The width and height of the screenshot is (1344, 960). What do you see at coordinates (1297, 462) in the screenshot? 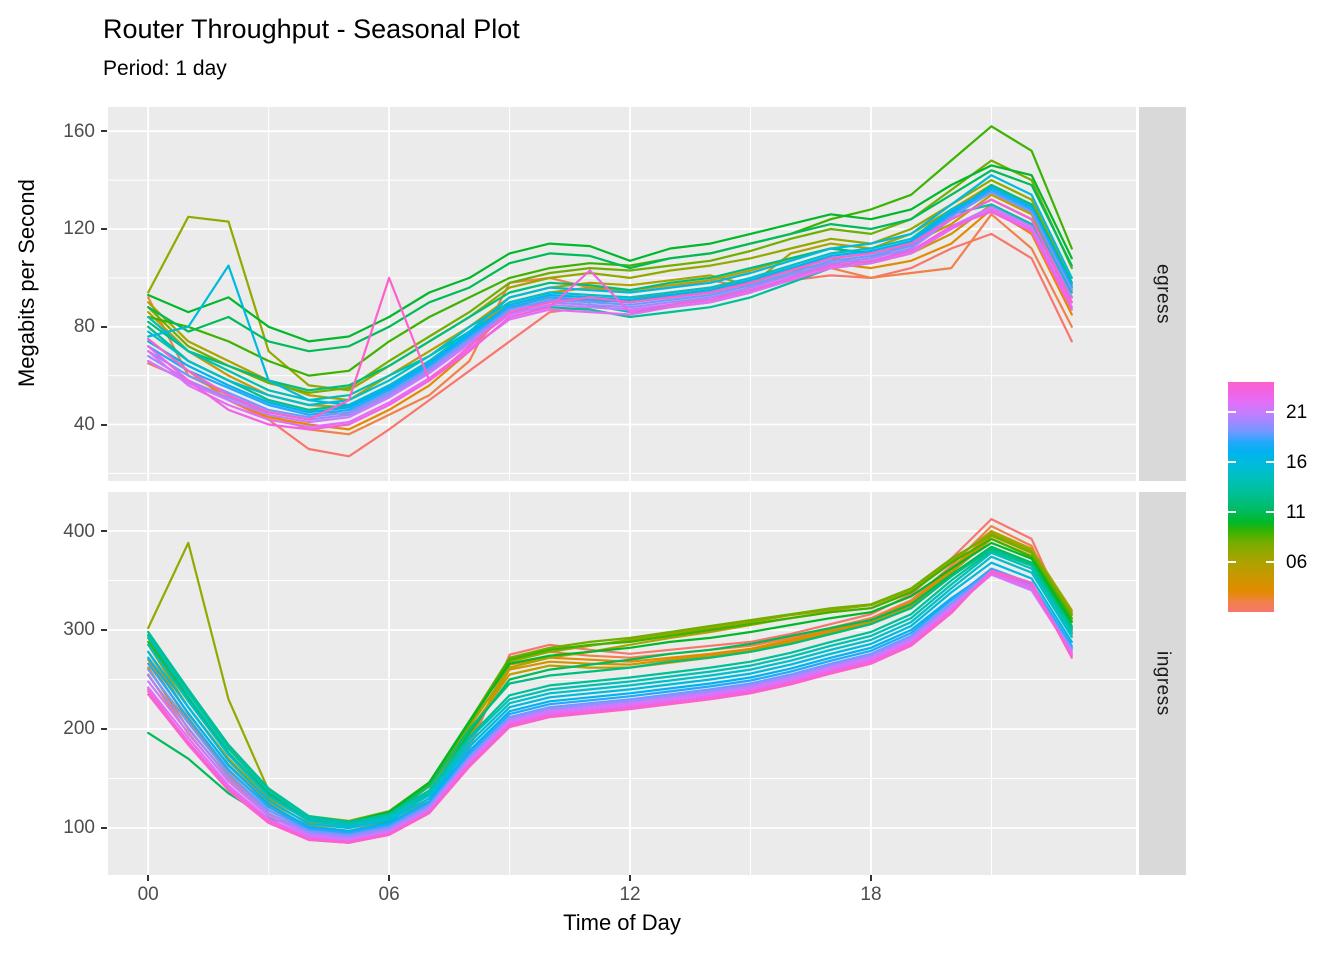
I see `legend-label: 16` at bounding box center [1297, 462].